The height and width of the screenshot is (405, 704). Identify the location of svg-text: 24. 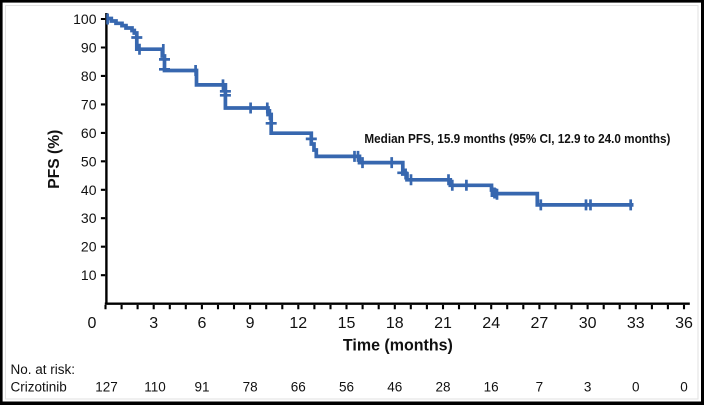
(491, 323).